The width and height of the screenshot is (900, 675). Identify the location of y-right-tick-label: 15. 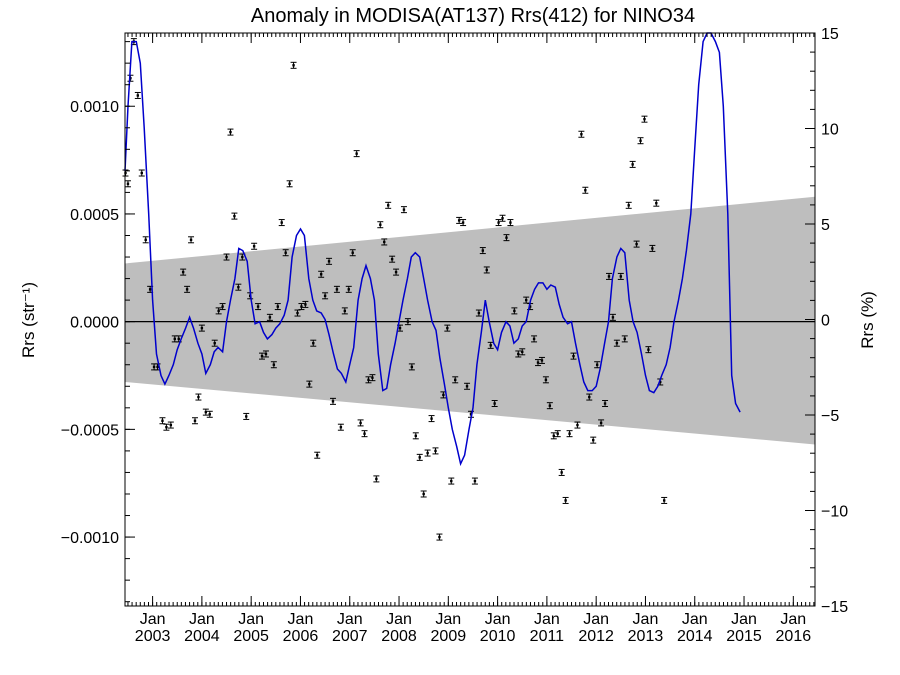
(830, 34).